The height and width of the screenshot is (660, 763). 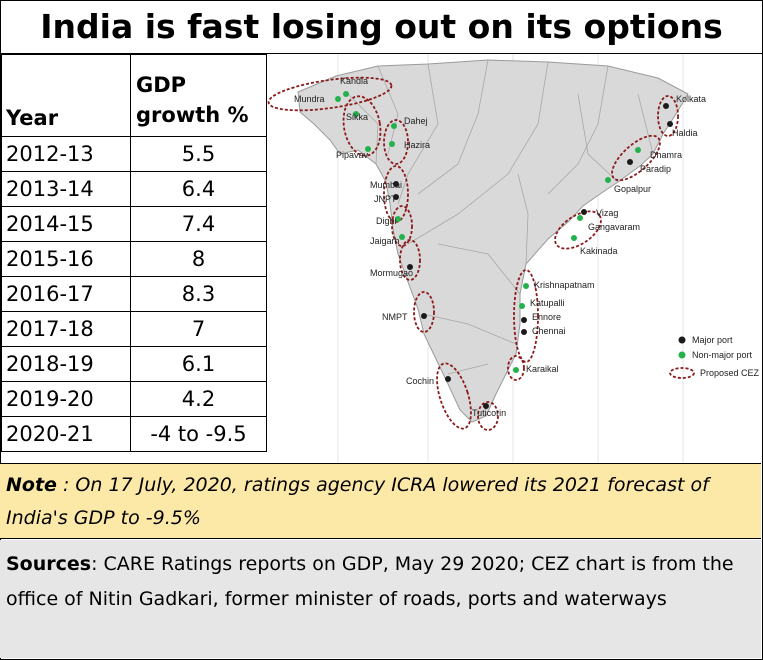 What do you see at coordinates (608, 180) in the screenshot?
I see `port-marker-gopalpur` at bounding box center [608, 180].